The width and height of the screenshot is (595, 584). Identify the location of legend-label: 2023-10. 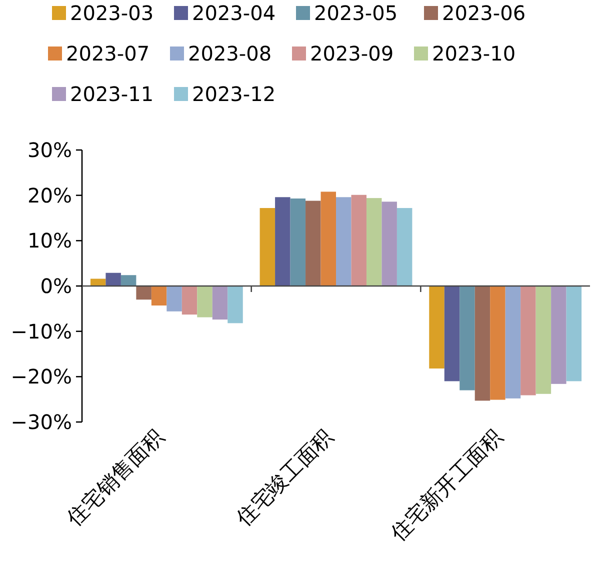
(474, 54).